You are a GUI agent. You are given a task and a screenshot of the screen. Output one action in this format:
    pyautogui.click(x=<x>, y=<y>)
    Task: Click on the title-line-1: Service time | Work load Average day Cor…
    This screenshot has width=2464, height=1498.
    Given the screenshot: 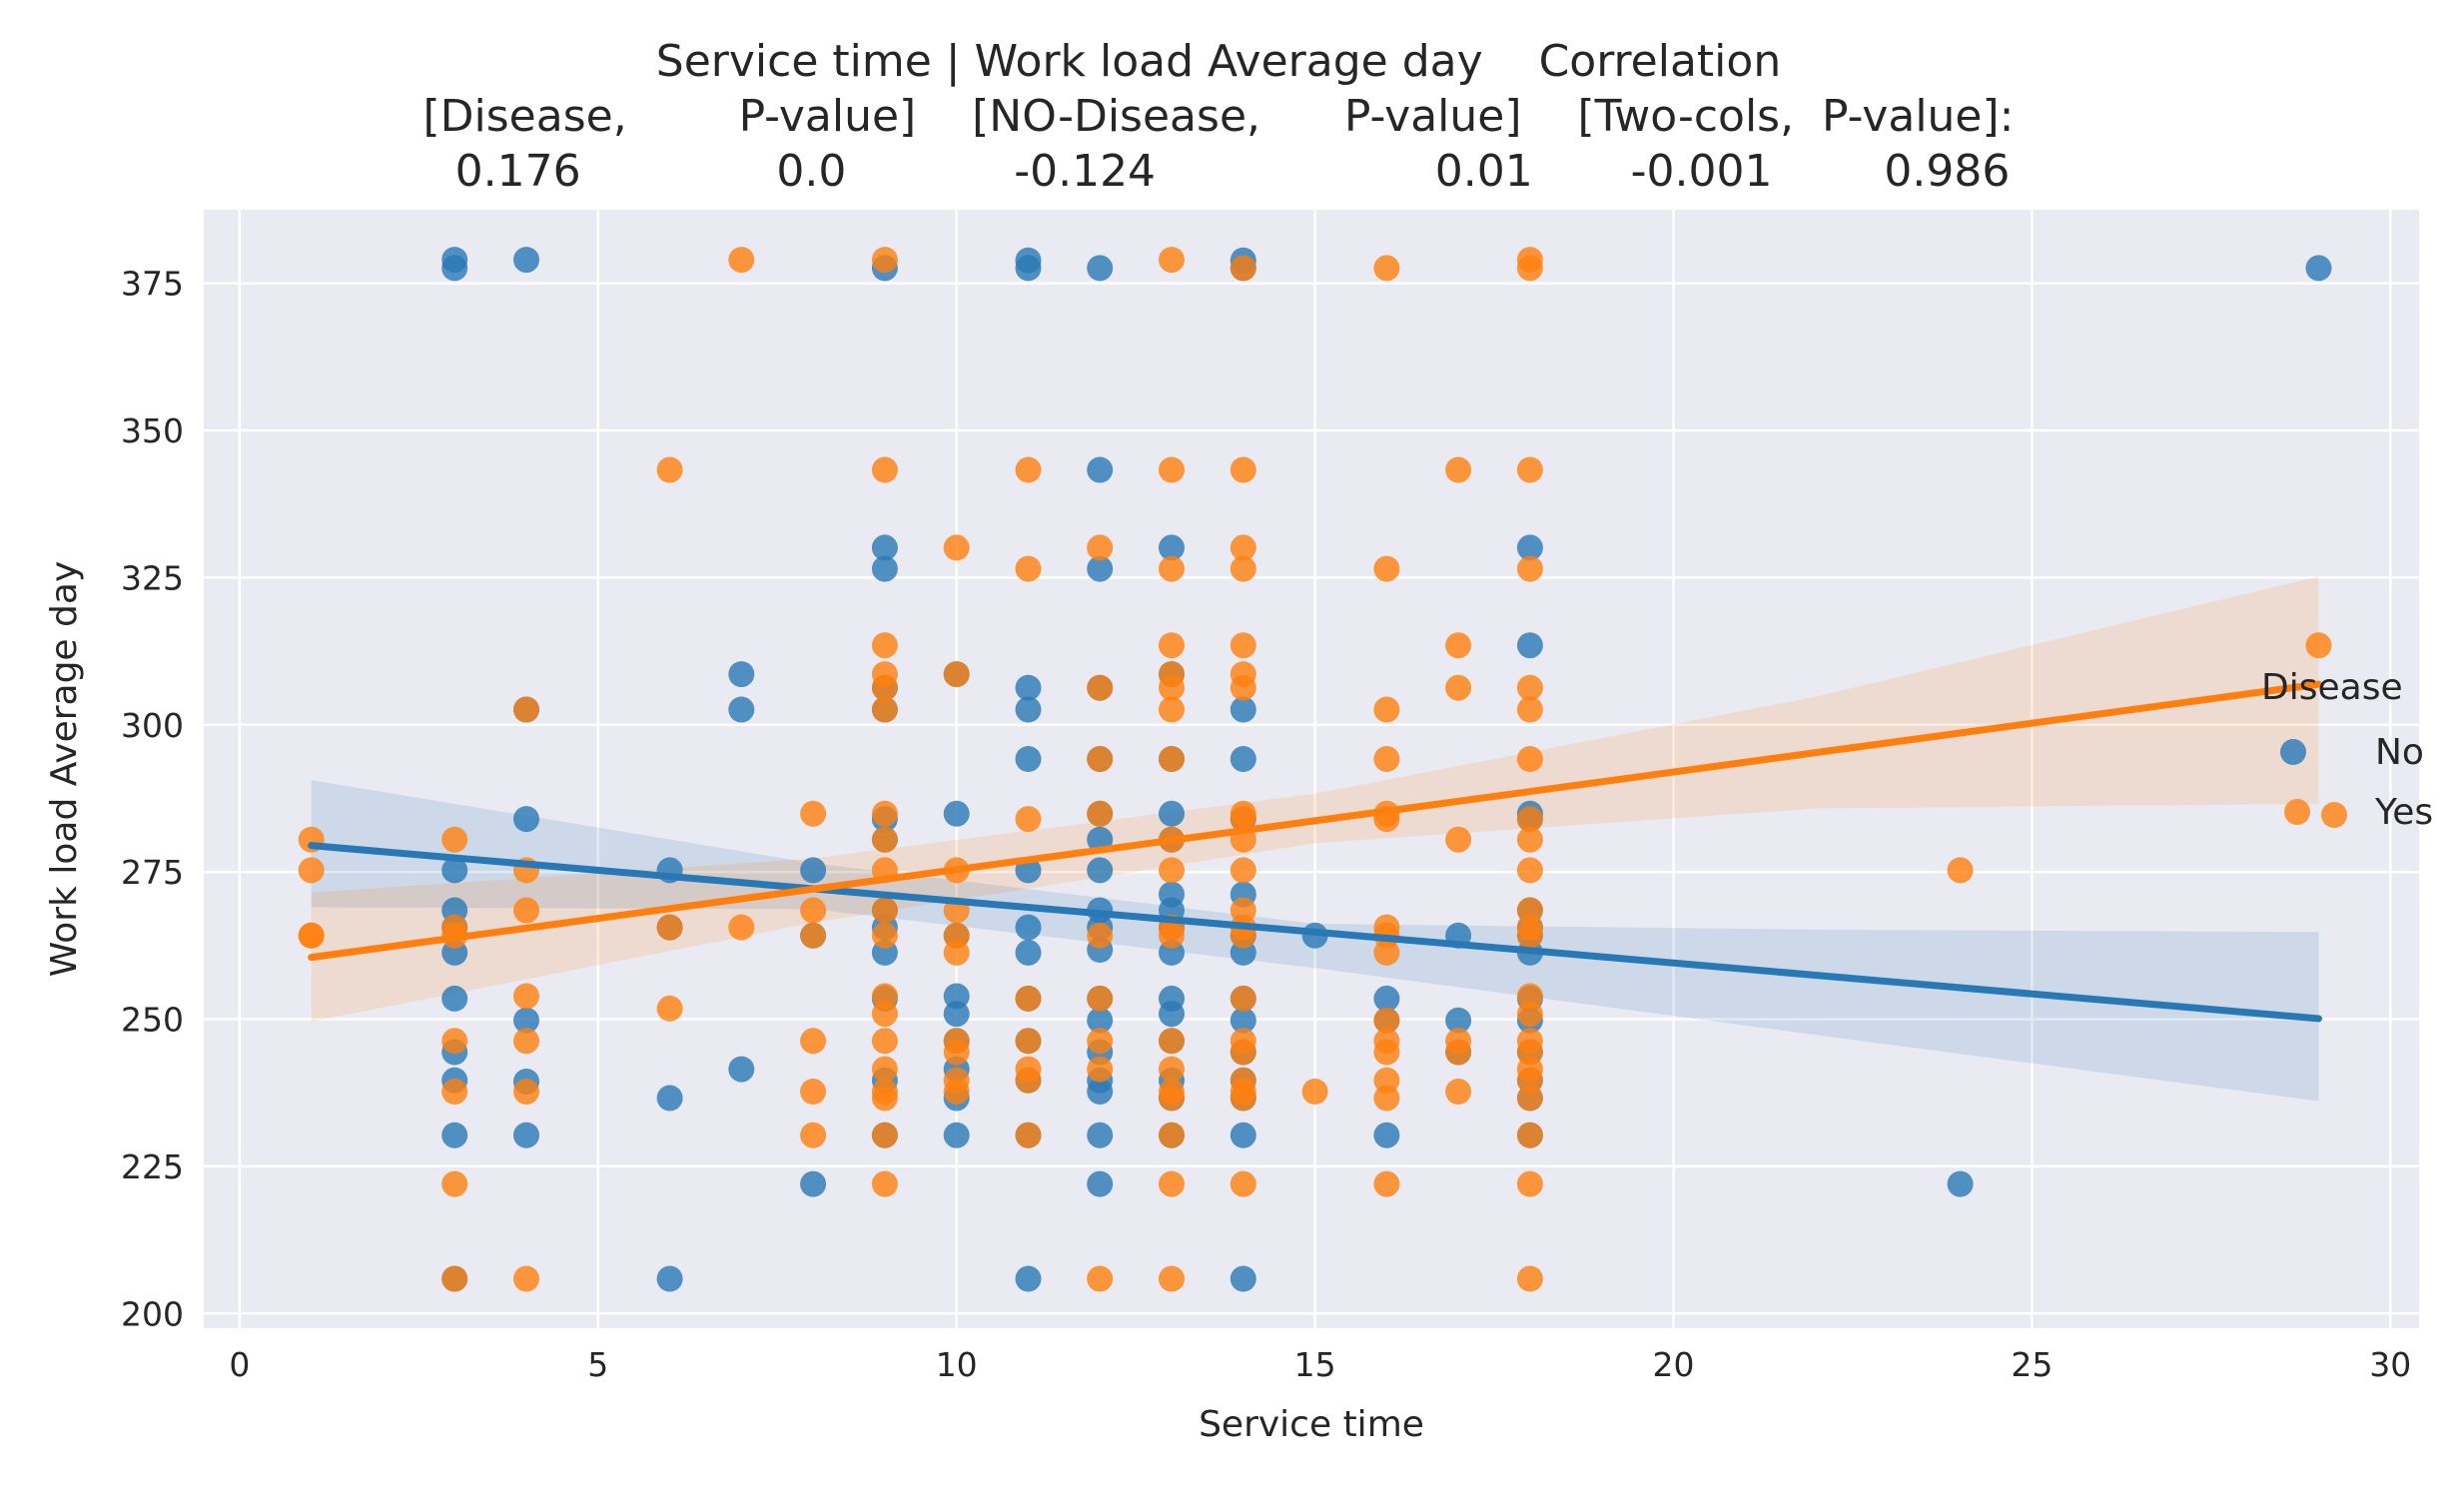 What is the action you would take?
    pyautogui.click(x=1219, y=62)
    